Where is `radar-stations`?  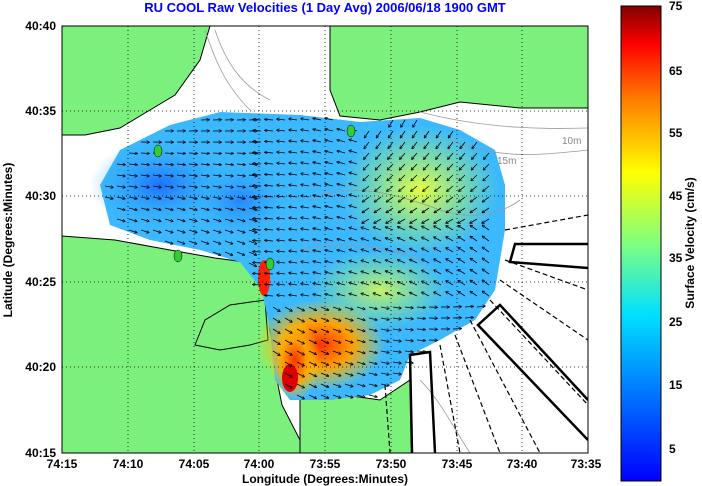 radar-stations is located at coordinates (254, 197).